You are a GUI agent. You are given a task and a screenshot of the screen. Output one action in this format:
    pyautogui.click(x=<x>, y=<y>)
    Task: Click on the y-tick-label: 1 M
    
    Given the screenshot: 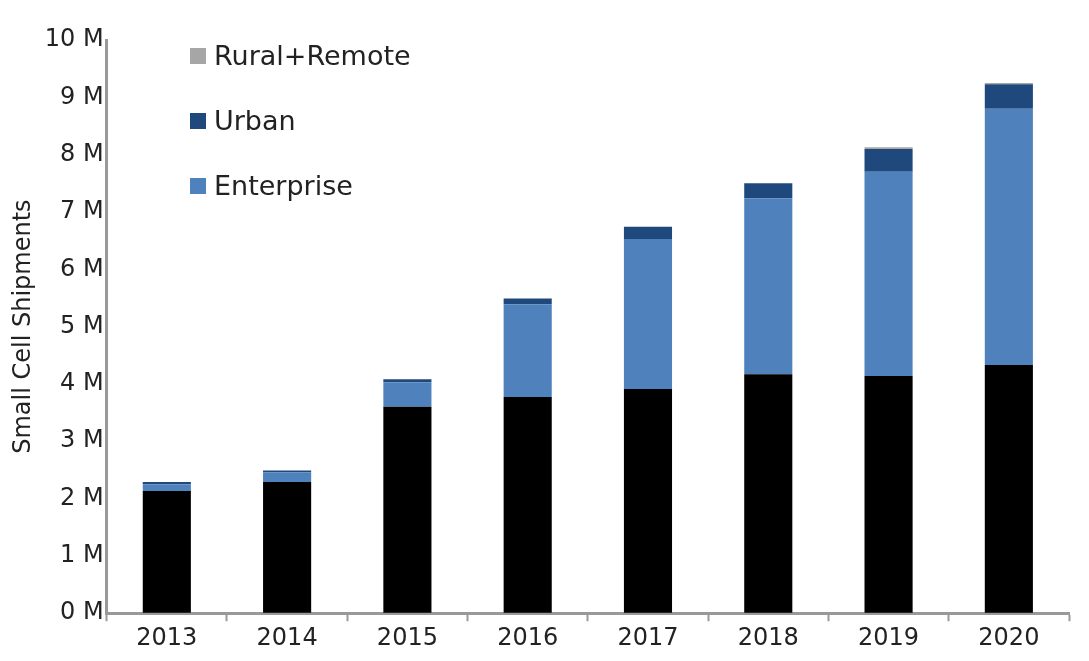 What is the action you would take?
    pyautogui.click(x=82, y=554)
    